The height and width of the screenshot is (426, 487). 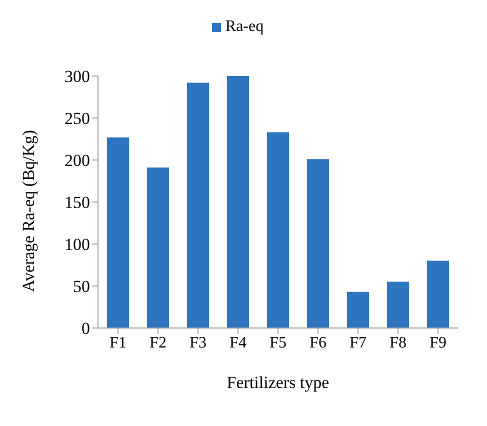 I want to click on y-tick-label: 100, so click(x=77, y=244).